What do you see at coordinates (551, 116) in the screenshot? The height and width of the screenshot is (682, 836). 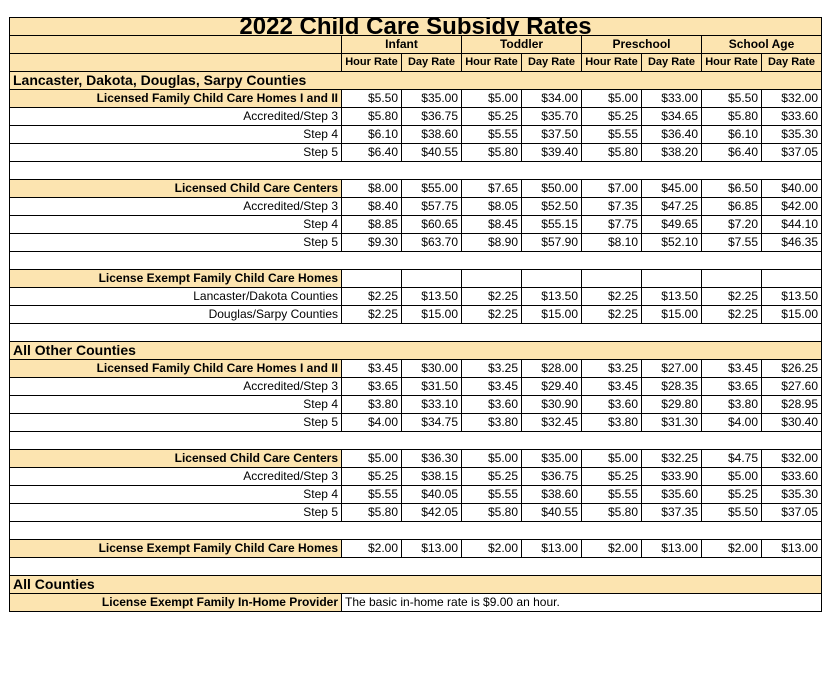 I see `day-rate-cell: $35.70` at bounding box center [551, 116].